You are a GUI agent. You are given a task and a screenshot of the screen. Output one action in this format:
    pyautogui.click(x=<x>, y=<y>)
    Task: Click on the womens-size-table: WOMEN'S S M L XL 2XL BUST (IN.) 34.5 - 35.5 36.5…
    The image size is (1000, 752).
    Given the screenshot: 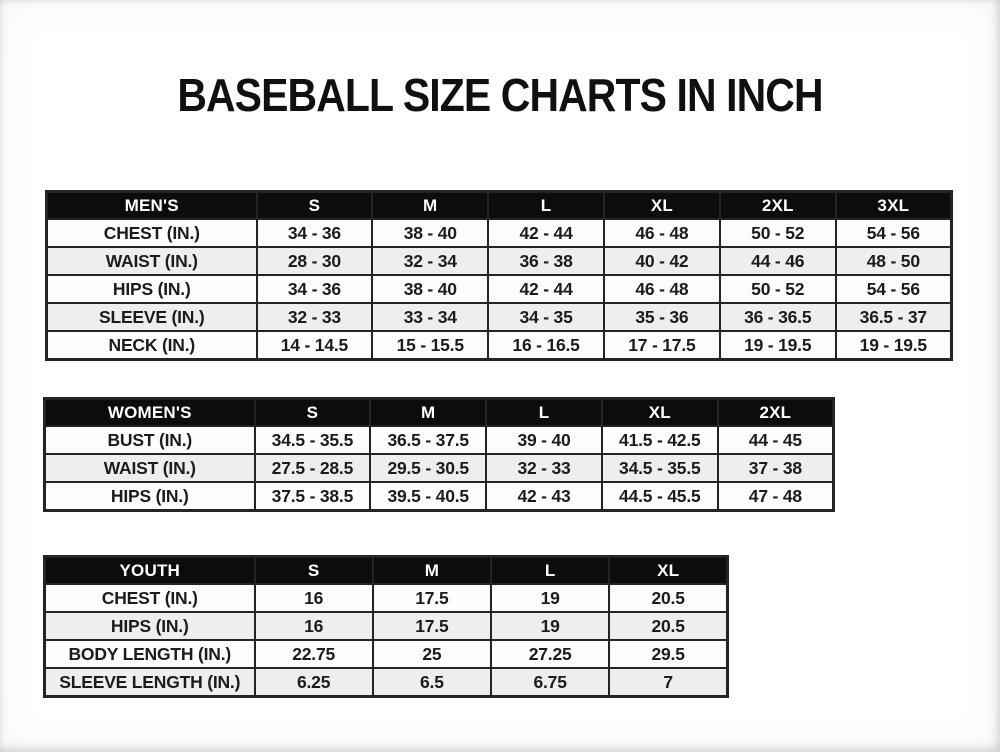 What is the action you would take?
    pyautogui.click(x=439, y=454)
    